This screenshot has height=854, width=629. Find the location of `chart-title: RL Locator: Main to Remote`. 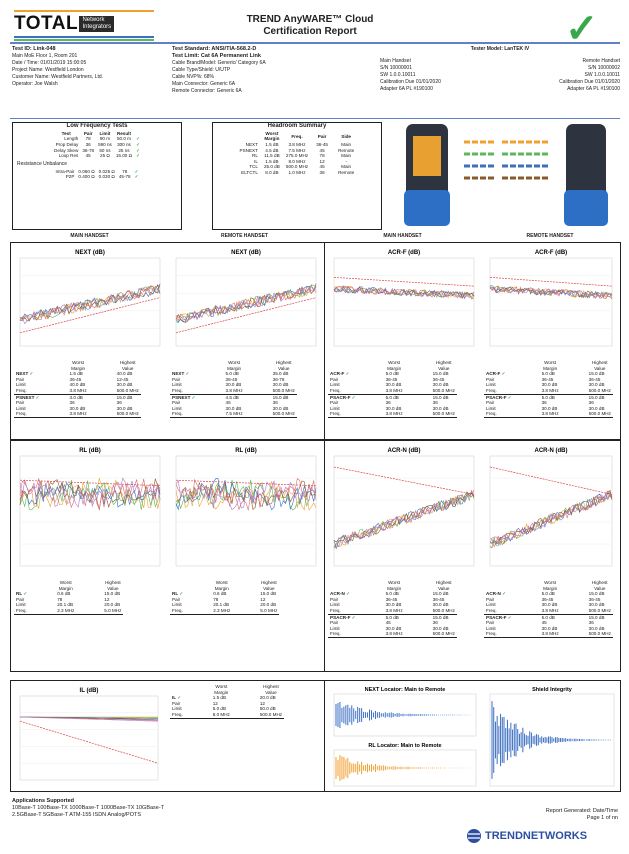

chart-title: RL Locator: Main to Remote is located at coordinates (404, 746).